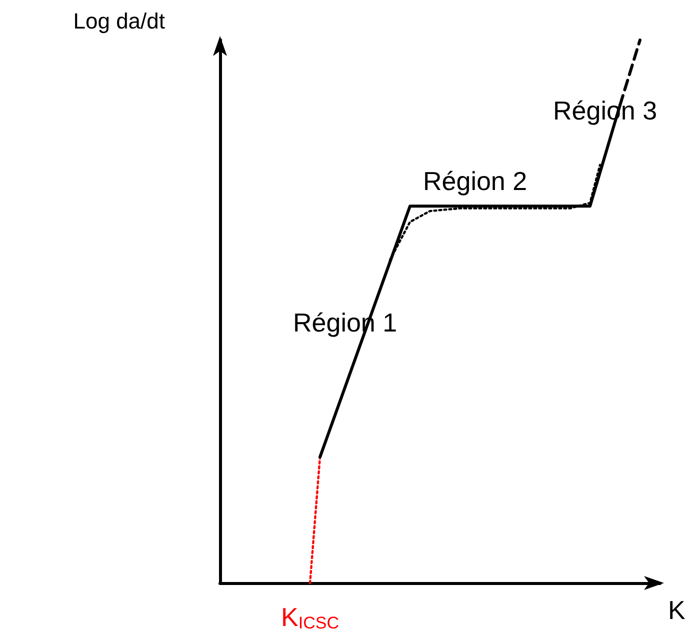 The width and height of the screenshot is (696, 643). I want to click on y-axis-title: Log da/dt, so click(119, 21).